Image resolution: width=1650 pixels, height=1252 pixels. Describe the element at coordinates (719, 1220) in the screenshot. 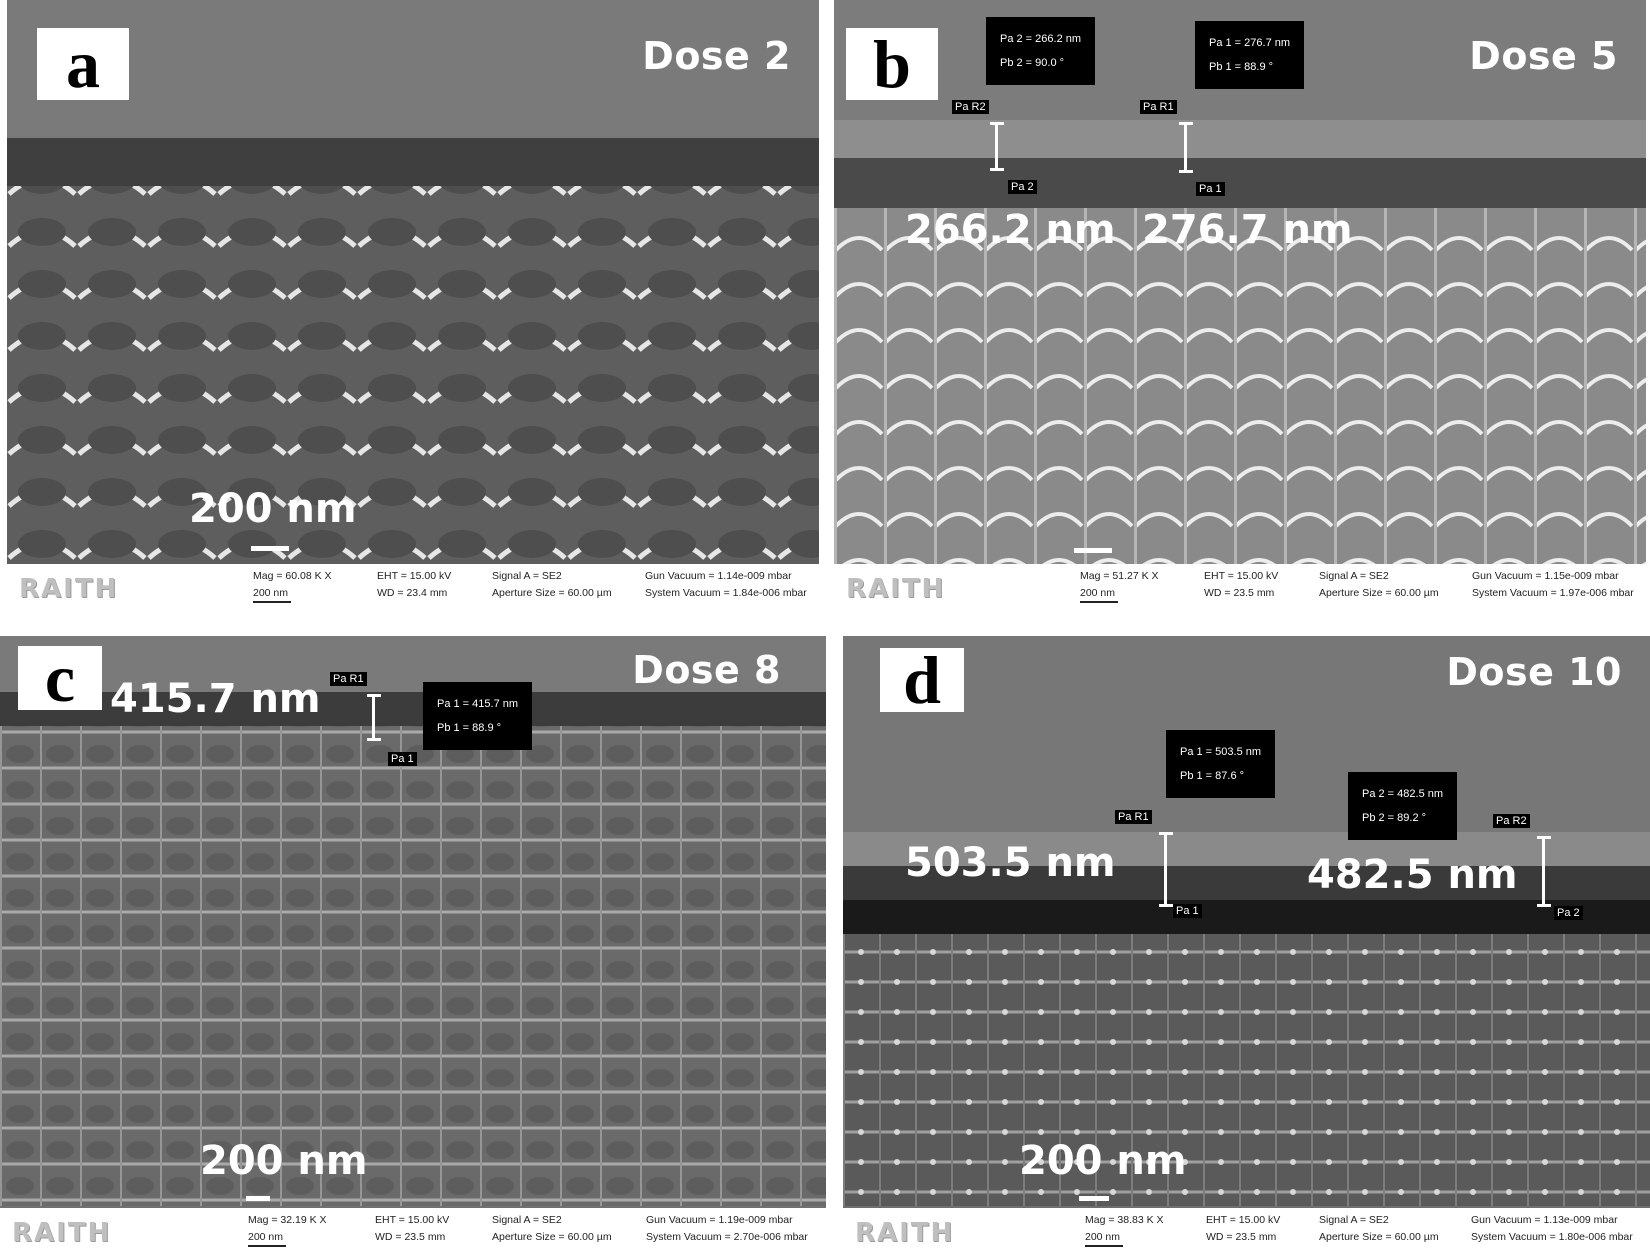

I see `gun-vacuum-value: Gun Vacuum = 1.19e-009 mbar` at that location.